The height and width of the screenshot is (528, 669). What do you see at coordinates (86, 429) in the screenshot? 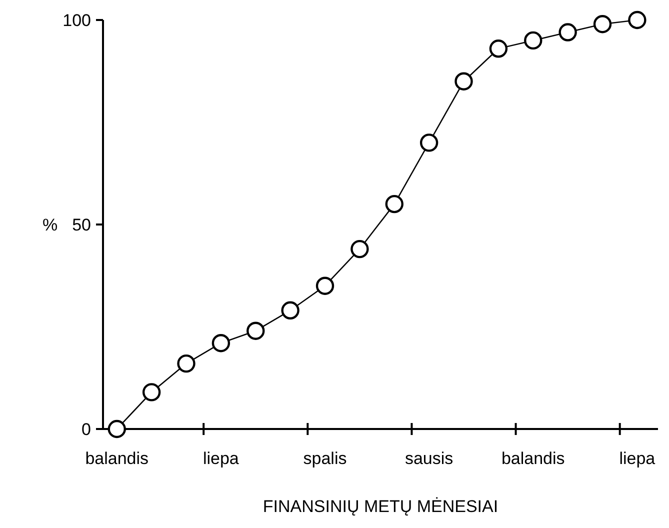
I see `y-tick-label: 0` at bounding box center [86, 429].